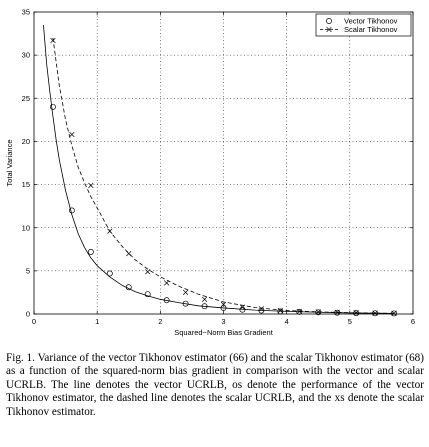  What do you see at coordinates (26, 184) in the screenshot?
I see `y-tick-label: 15` at bounding box center [26, 184].